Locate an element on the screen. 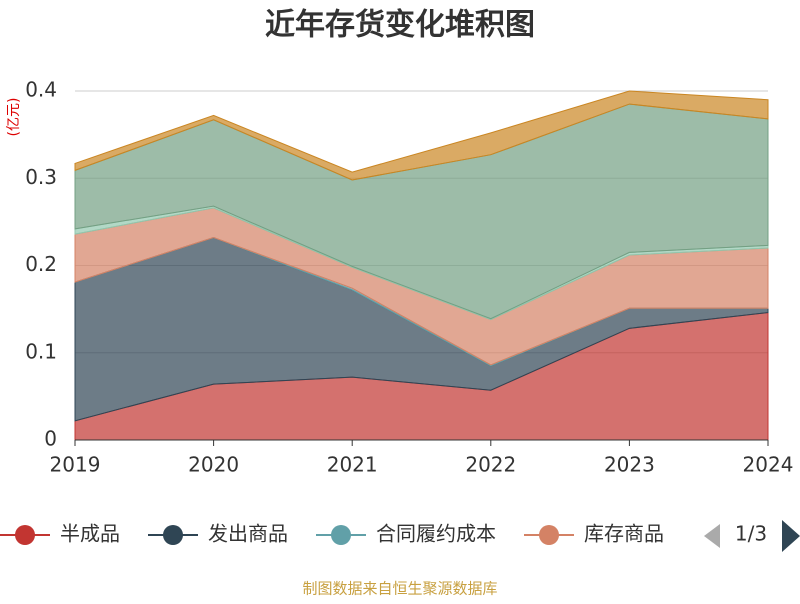 The image size is (800, 604). chart-title: 近年存货变化堆积图 is located at coordinates (400, 25).